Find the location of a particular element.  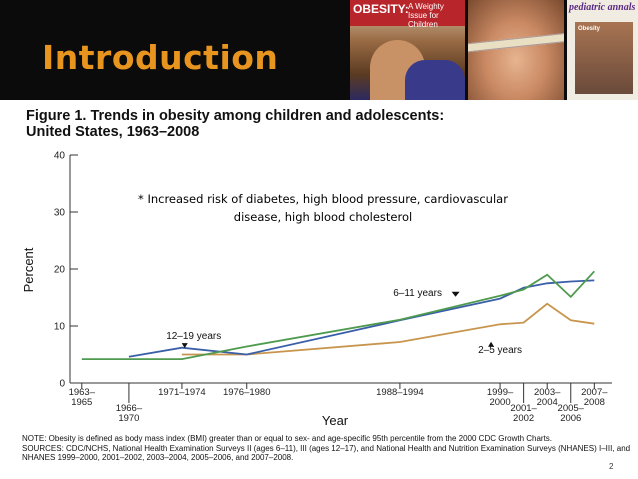

x-tick-label: 1999– is located at coordinates (500, 392).